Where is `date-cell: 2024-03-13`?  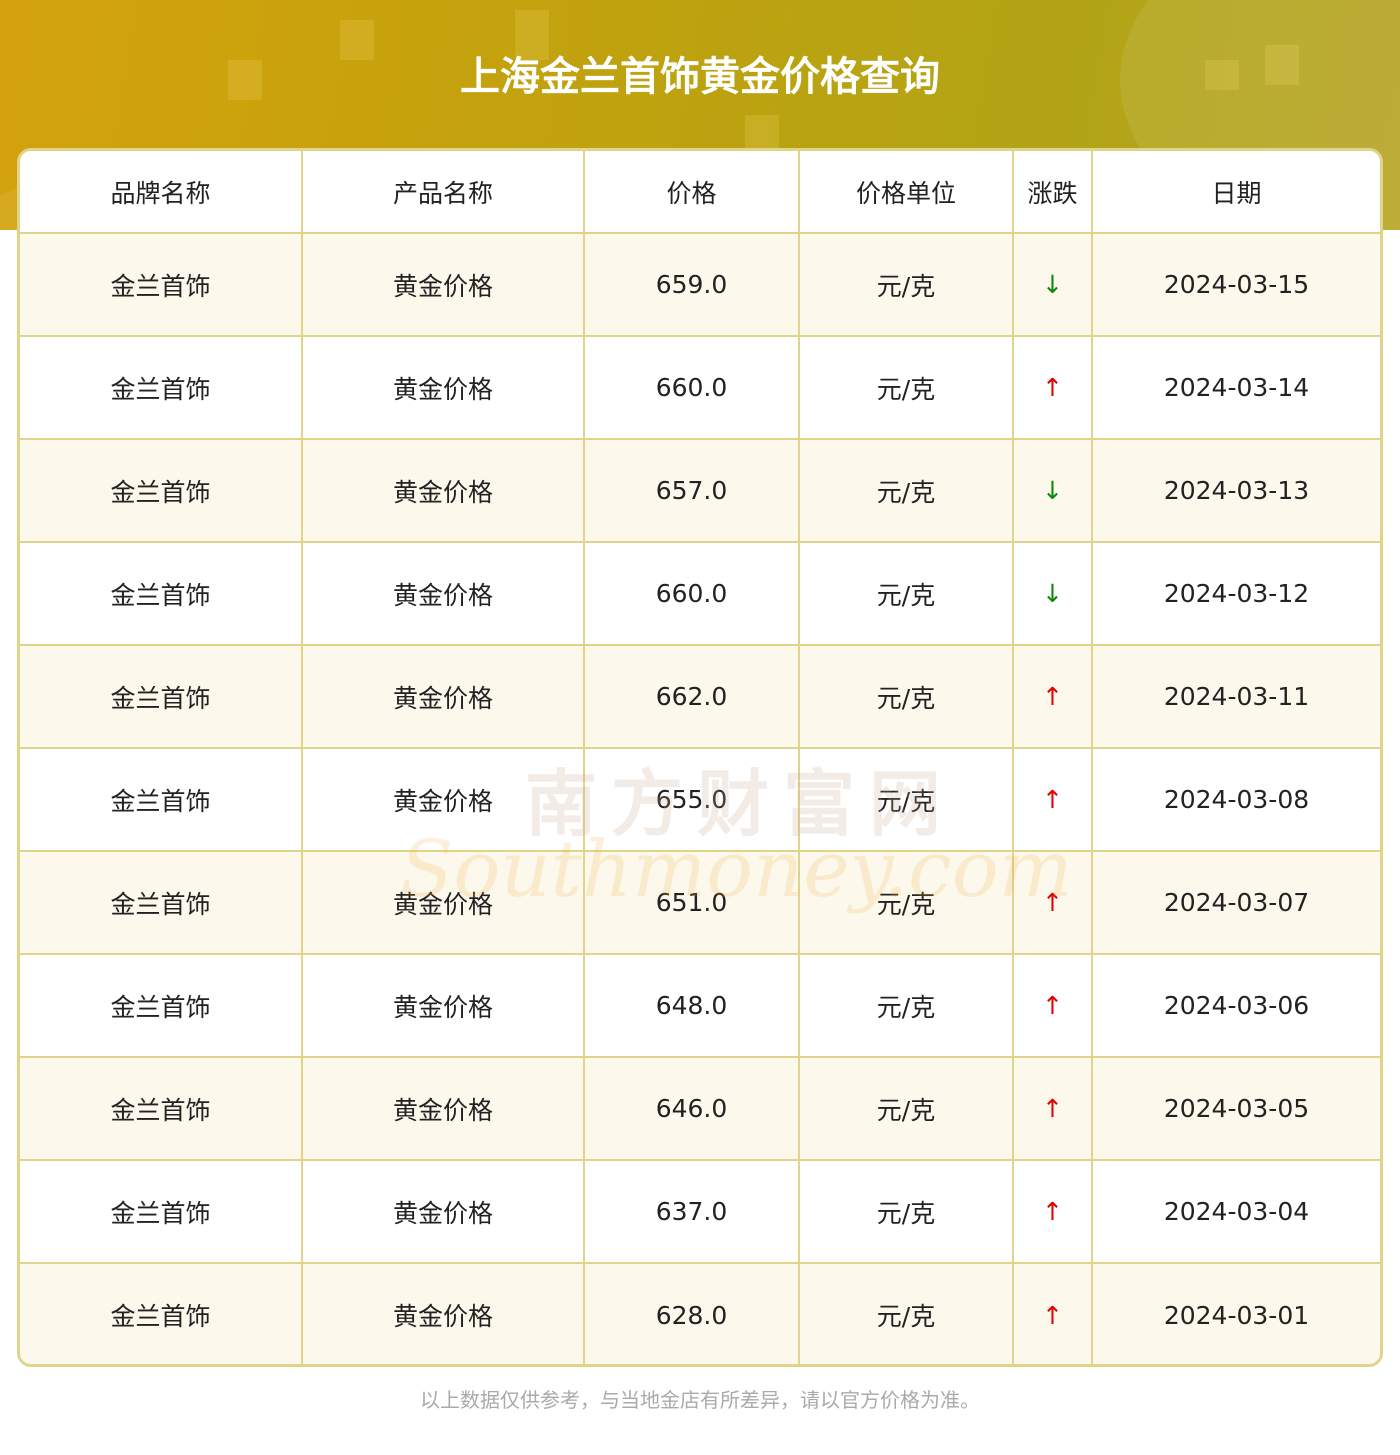 date-cell: 2024-03-13 is located at coordinates (1235, 490).